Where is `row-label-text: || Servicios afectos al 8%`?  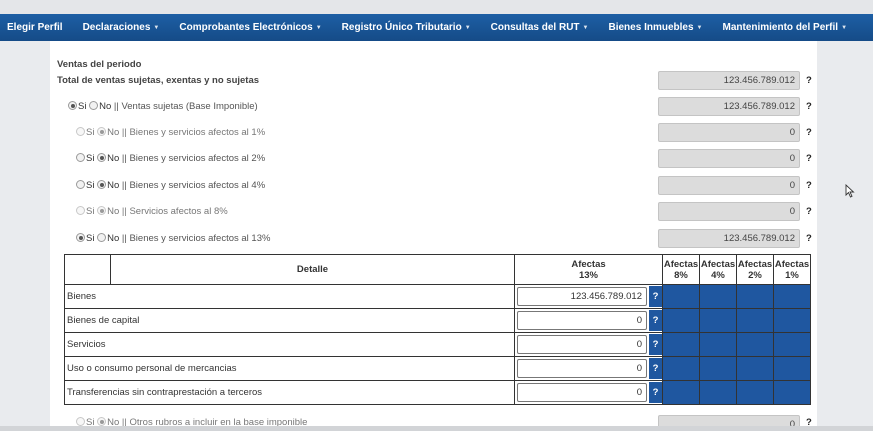
row-label-text: || Servicios afectos al 8% is located at coordinates (174, 211).